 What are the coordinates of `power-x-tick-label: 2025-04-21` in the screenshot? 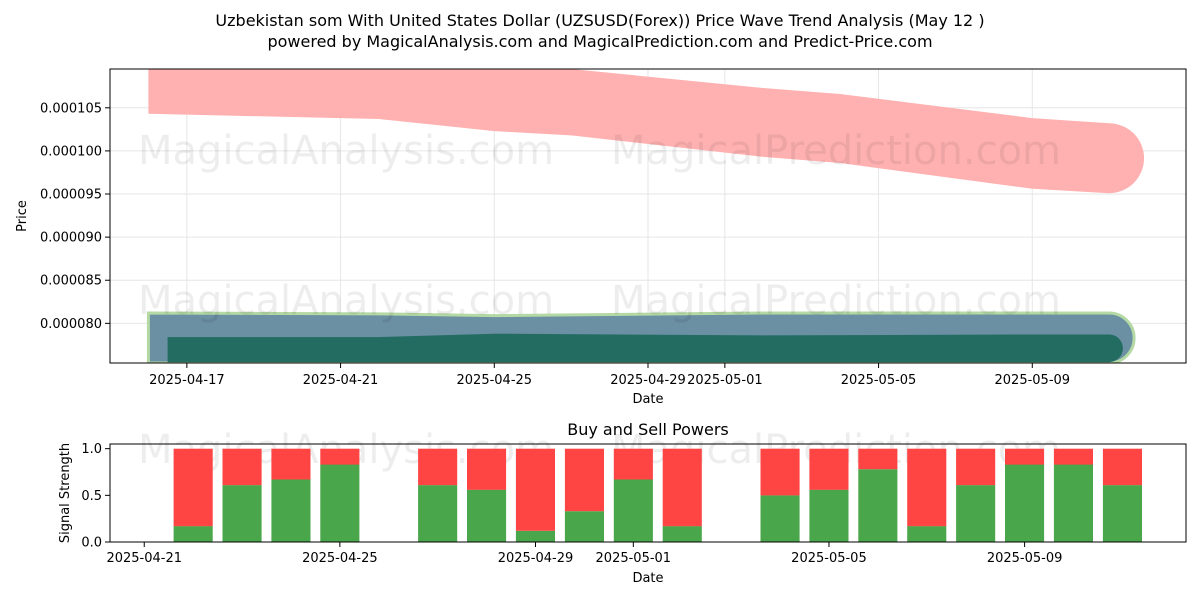 It's located at (144, 558).